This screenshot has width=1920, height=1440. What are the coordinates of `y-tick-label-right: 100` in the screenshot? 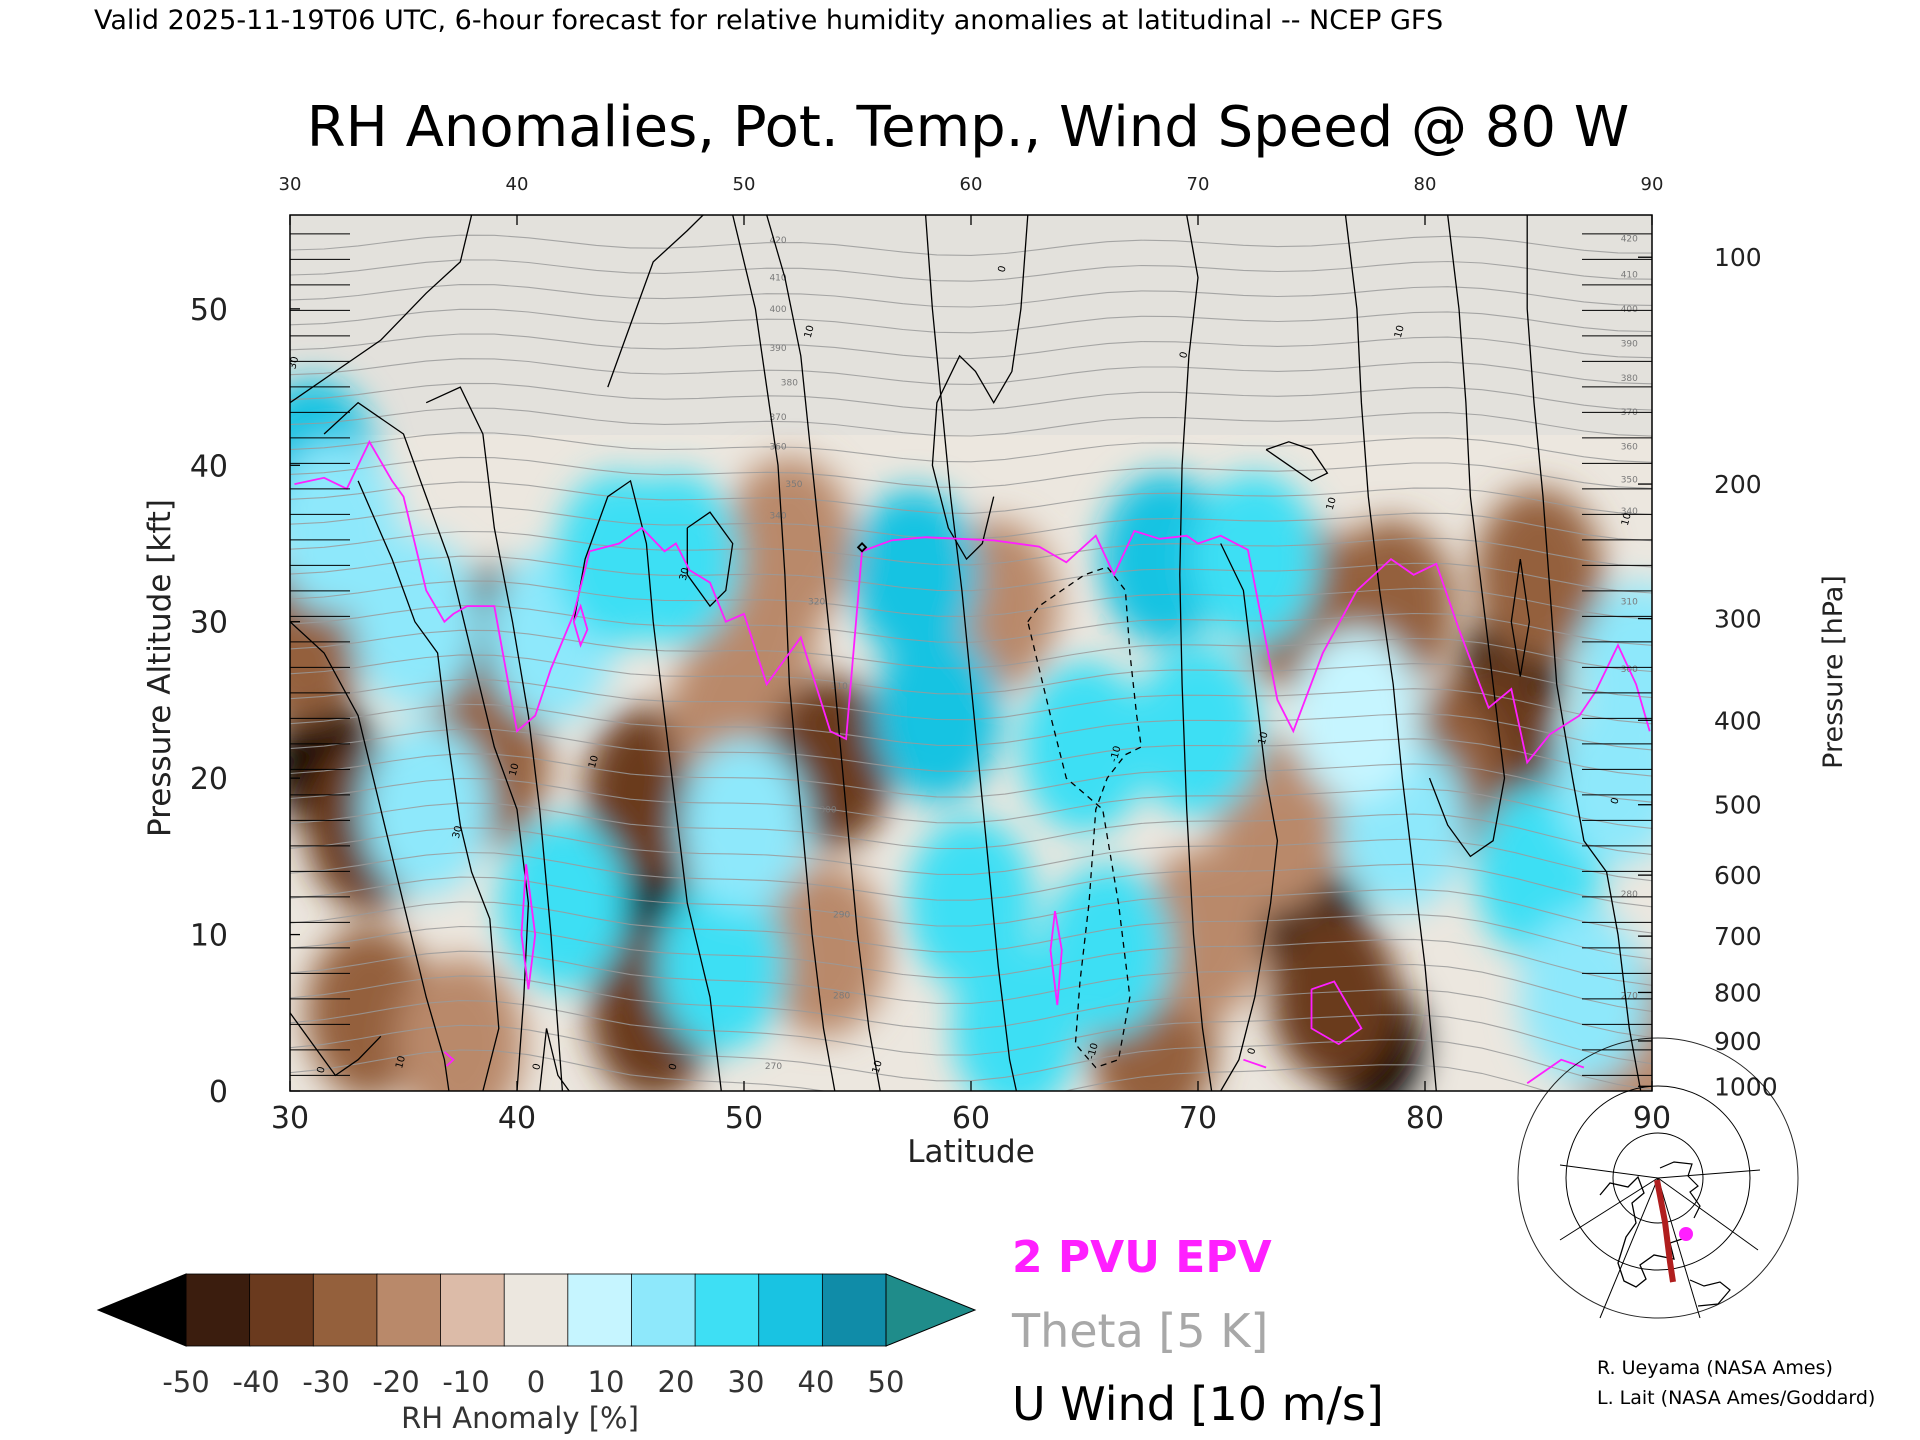 It's located at (1738, 257).